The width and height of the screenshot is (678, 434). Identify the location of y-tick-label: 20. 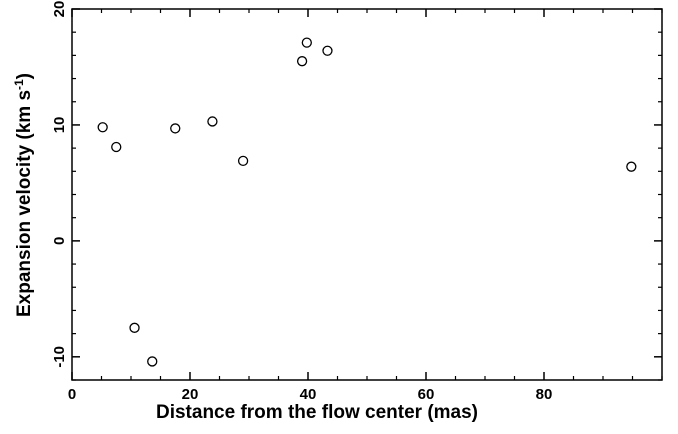
(59, 9).